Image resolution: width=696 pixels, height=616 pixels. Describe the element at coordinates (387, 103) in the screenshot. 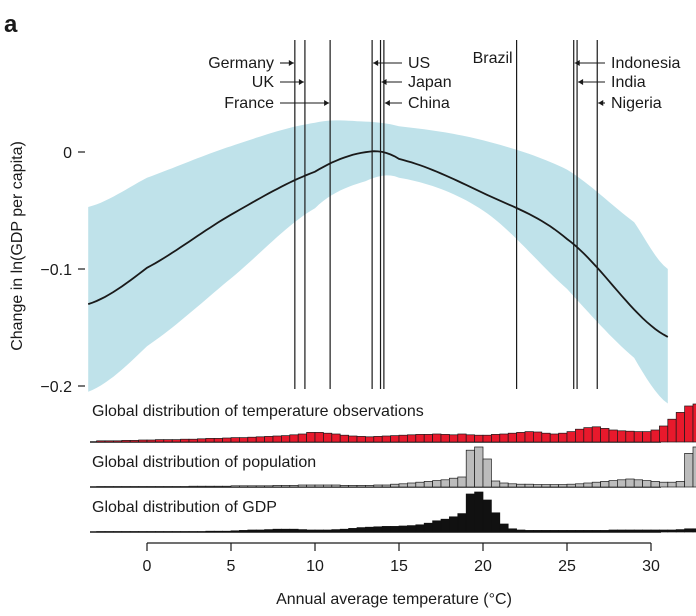

I see `country-china-arrow-head` at that location.